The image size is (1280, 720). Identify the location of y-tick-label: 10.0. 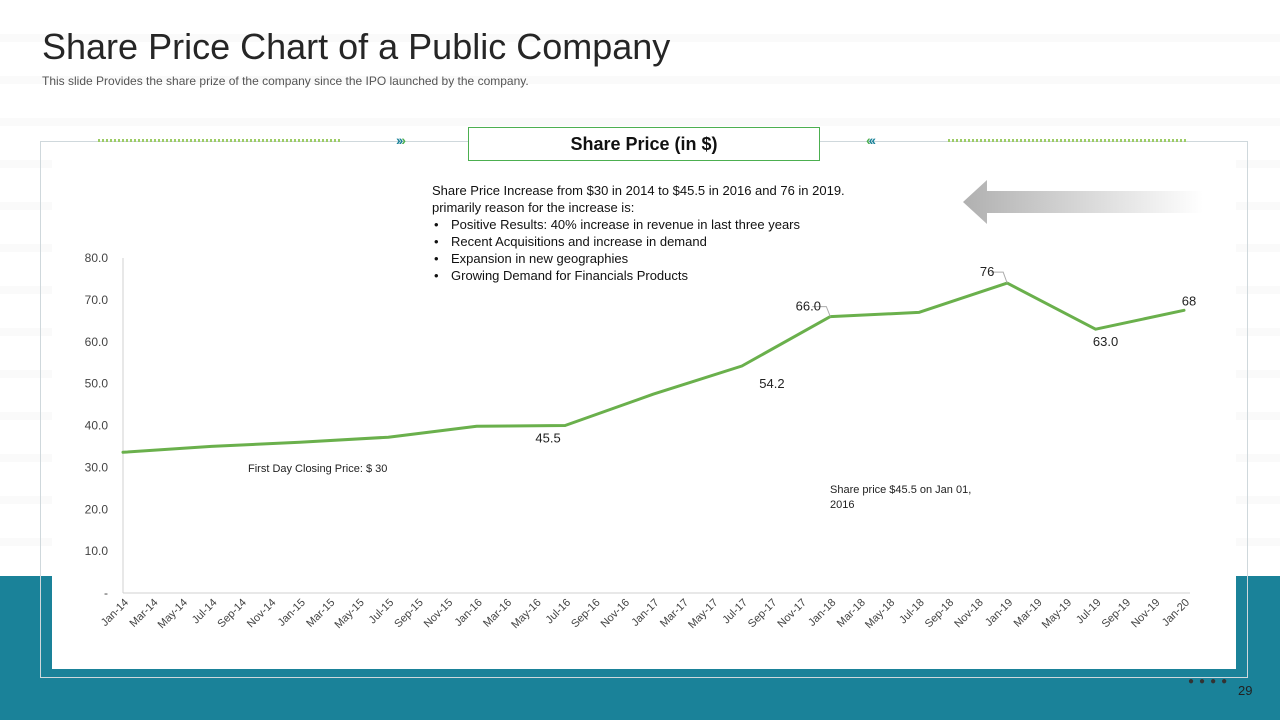
(97, 551).